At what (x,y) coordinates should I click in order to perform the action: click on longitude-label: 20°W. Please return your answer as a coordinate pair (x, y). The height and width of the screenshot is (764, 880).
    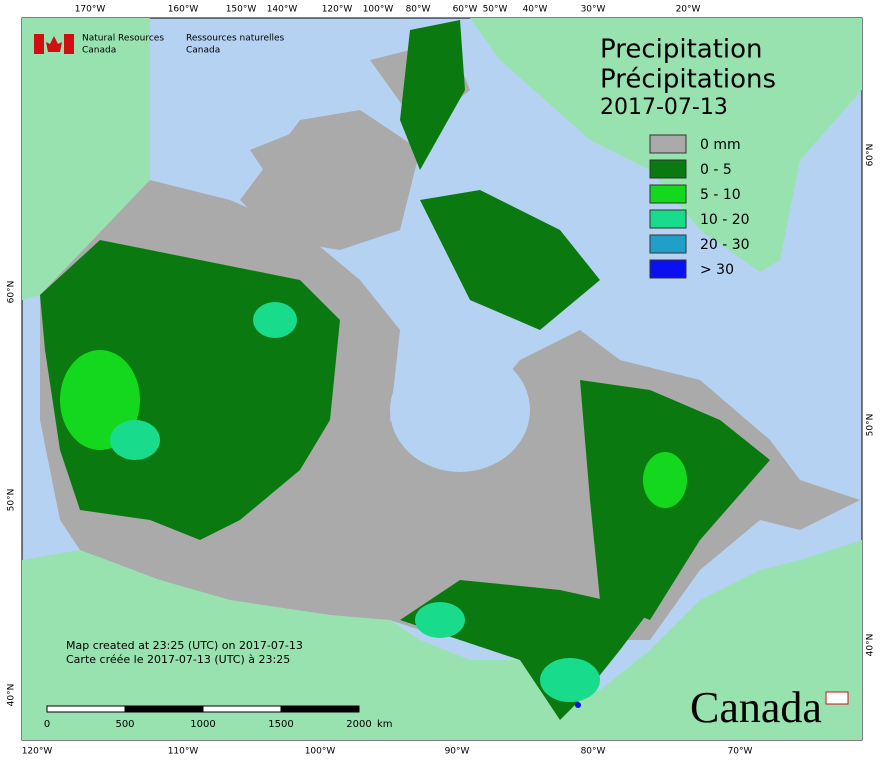
    Looking at the image, I should click on (688, 10).